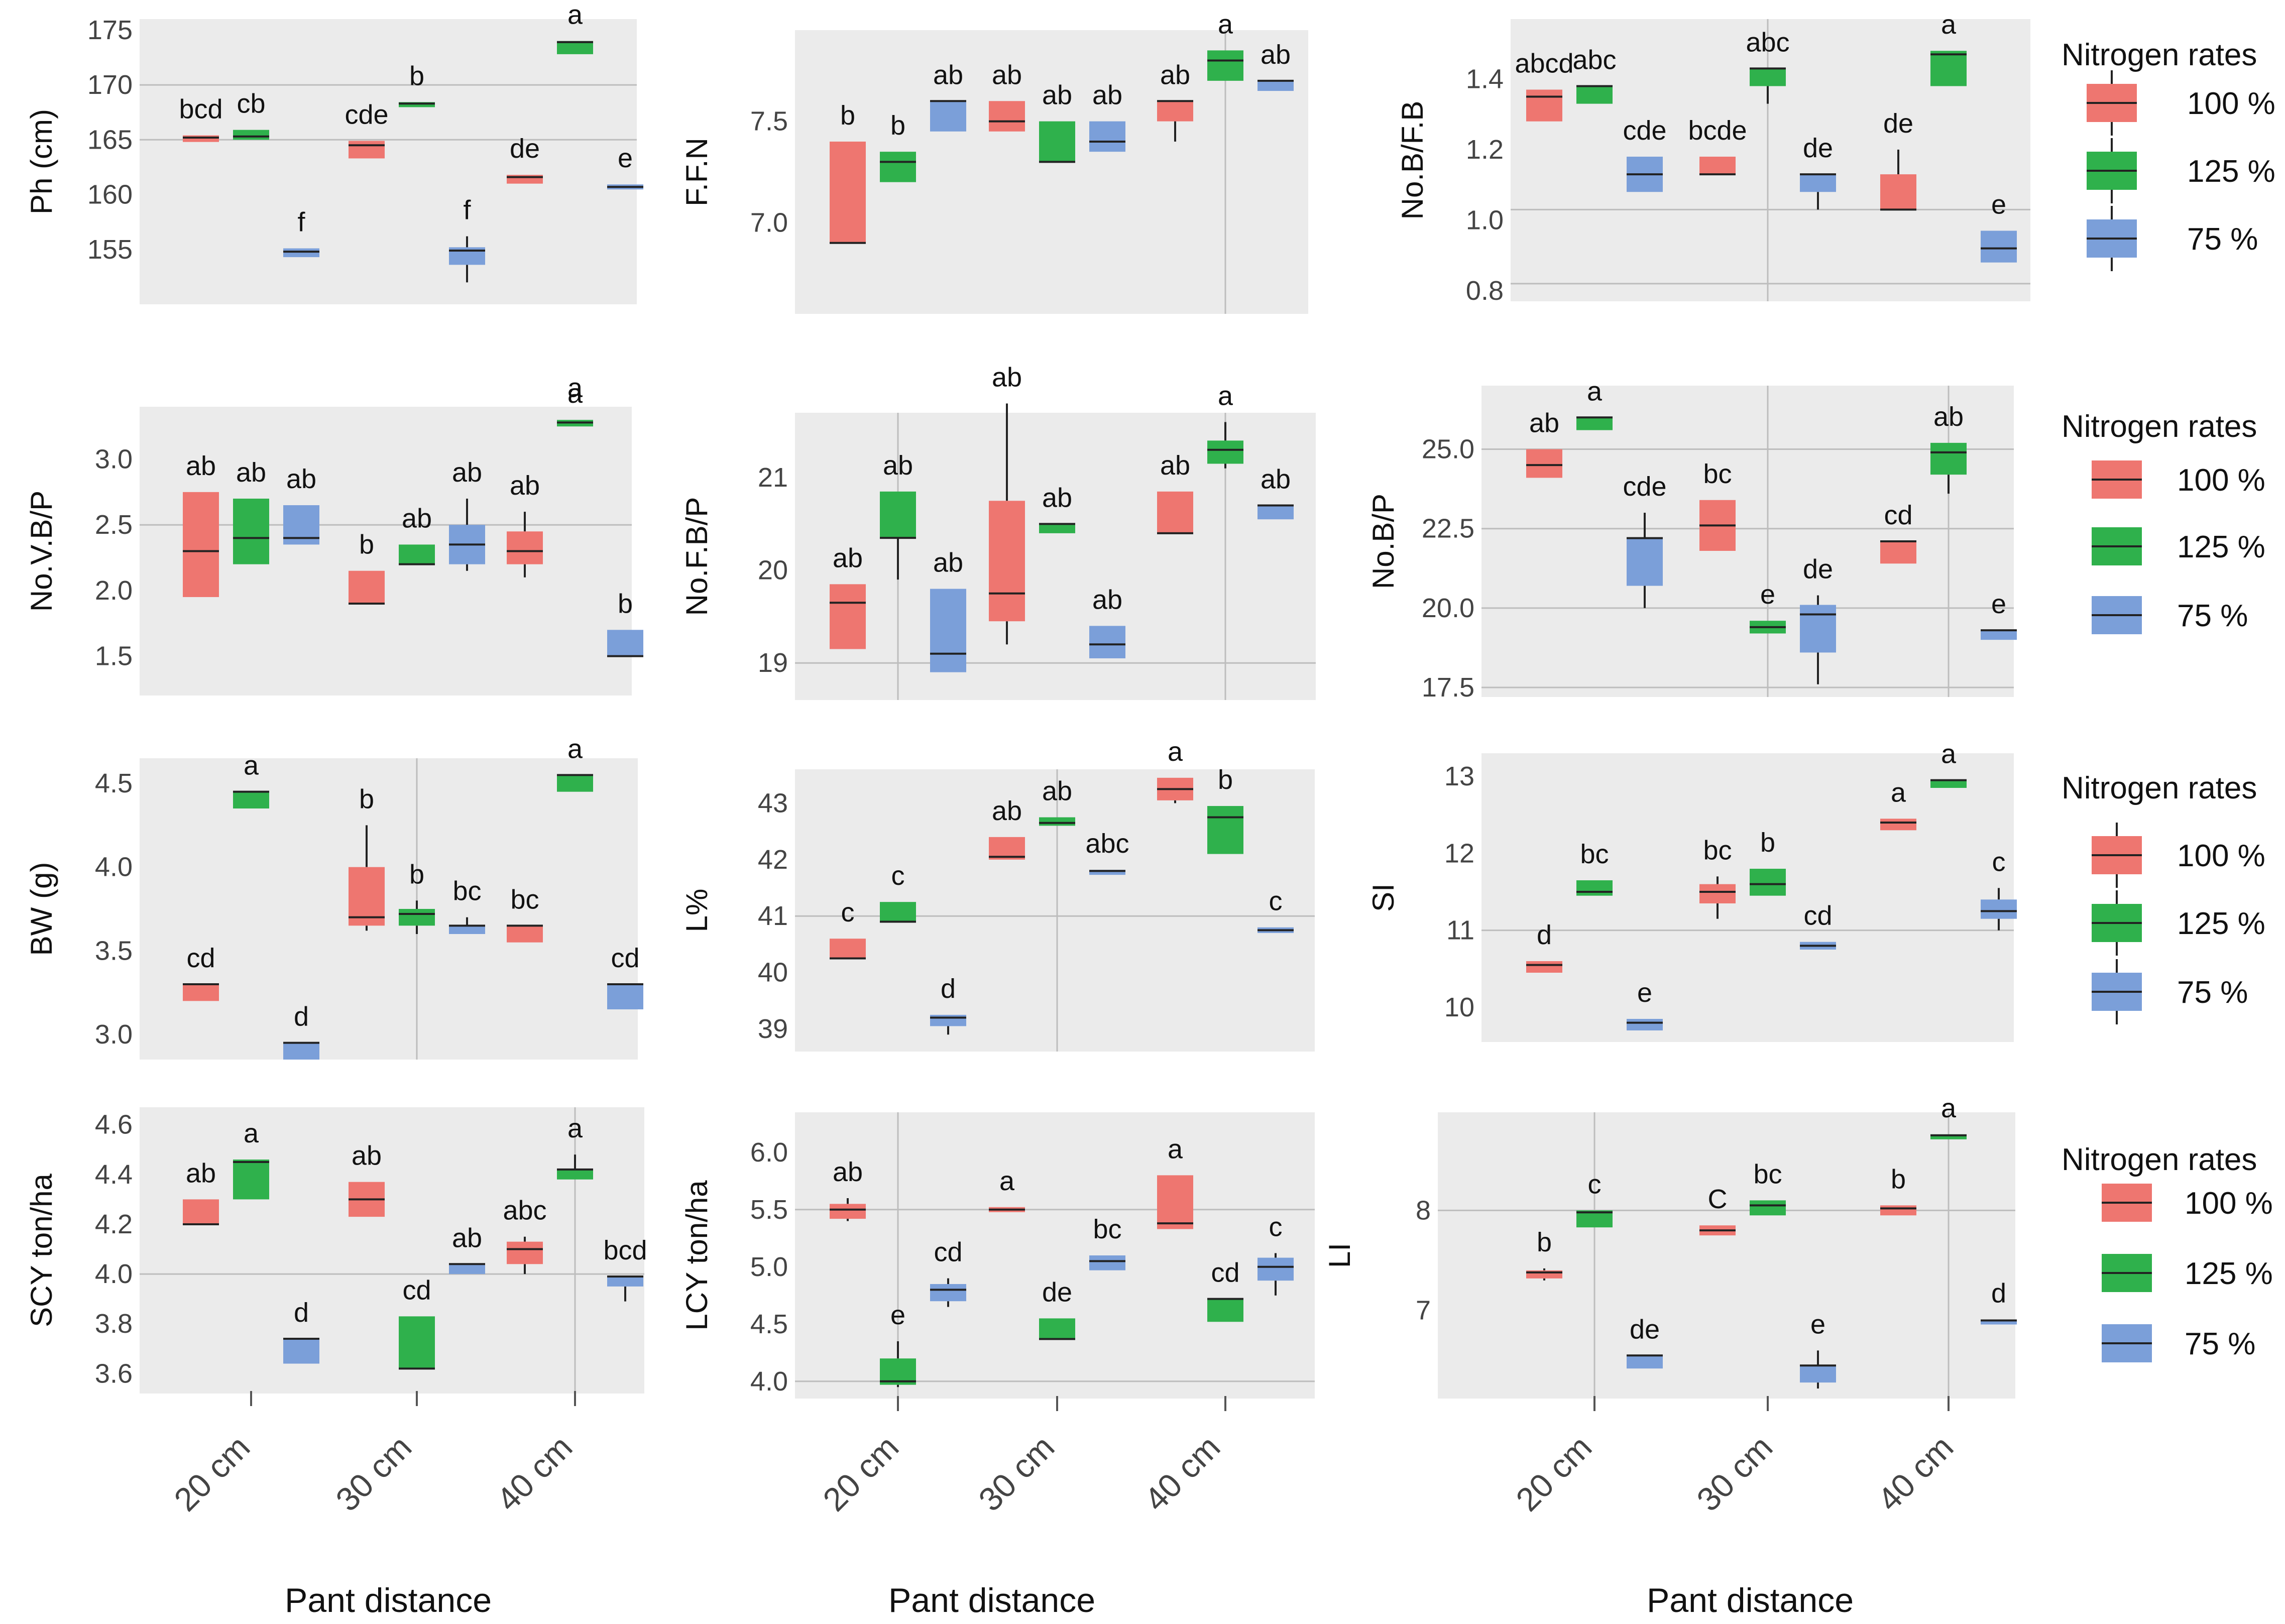 This screenshot has width=2285, height=1624. What do you see at coordinates (110, 30) in the screenshot?
I see `y-tick-label: 175` at bounding box center [110, 30].